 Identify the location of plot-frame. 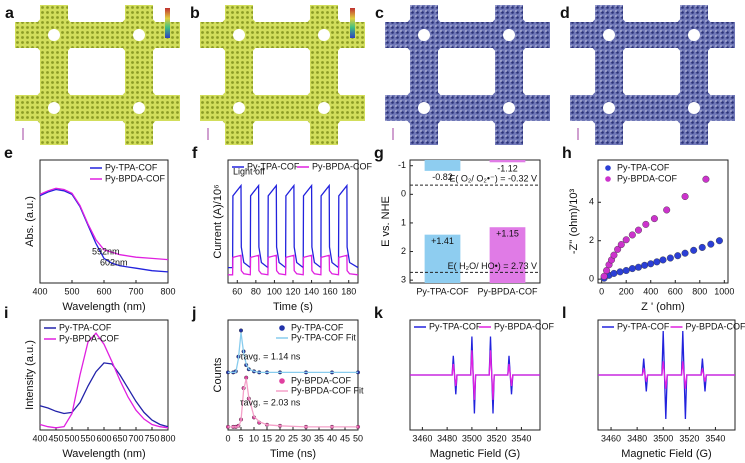
(475, 221).